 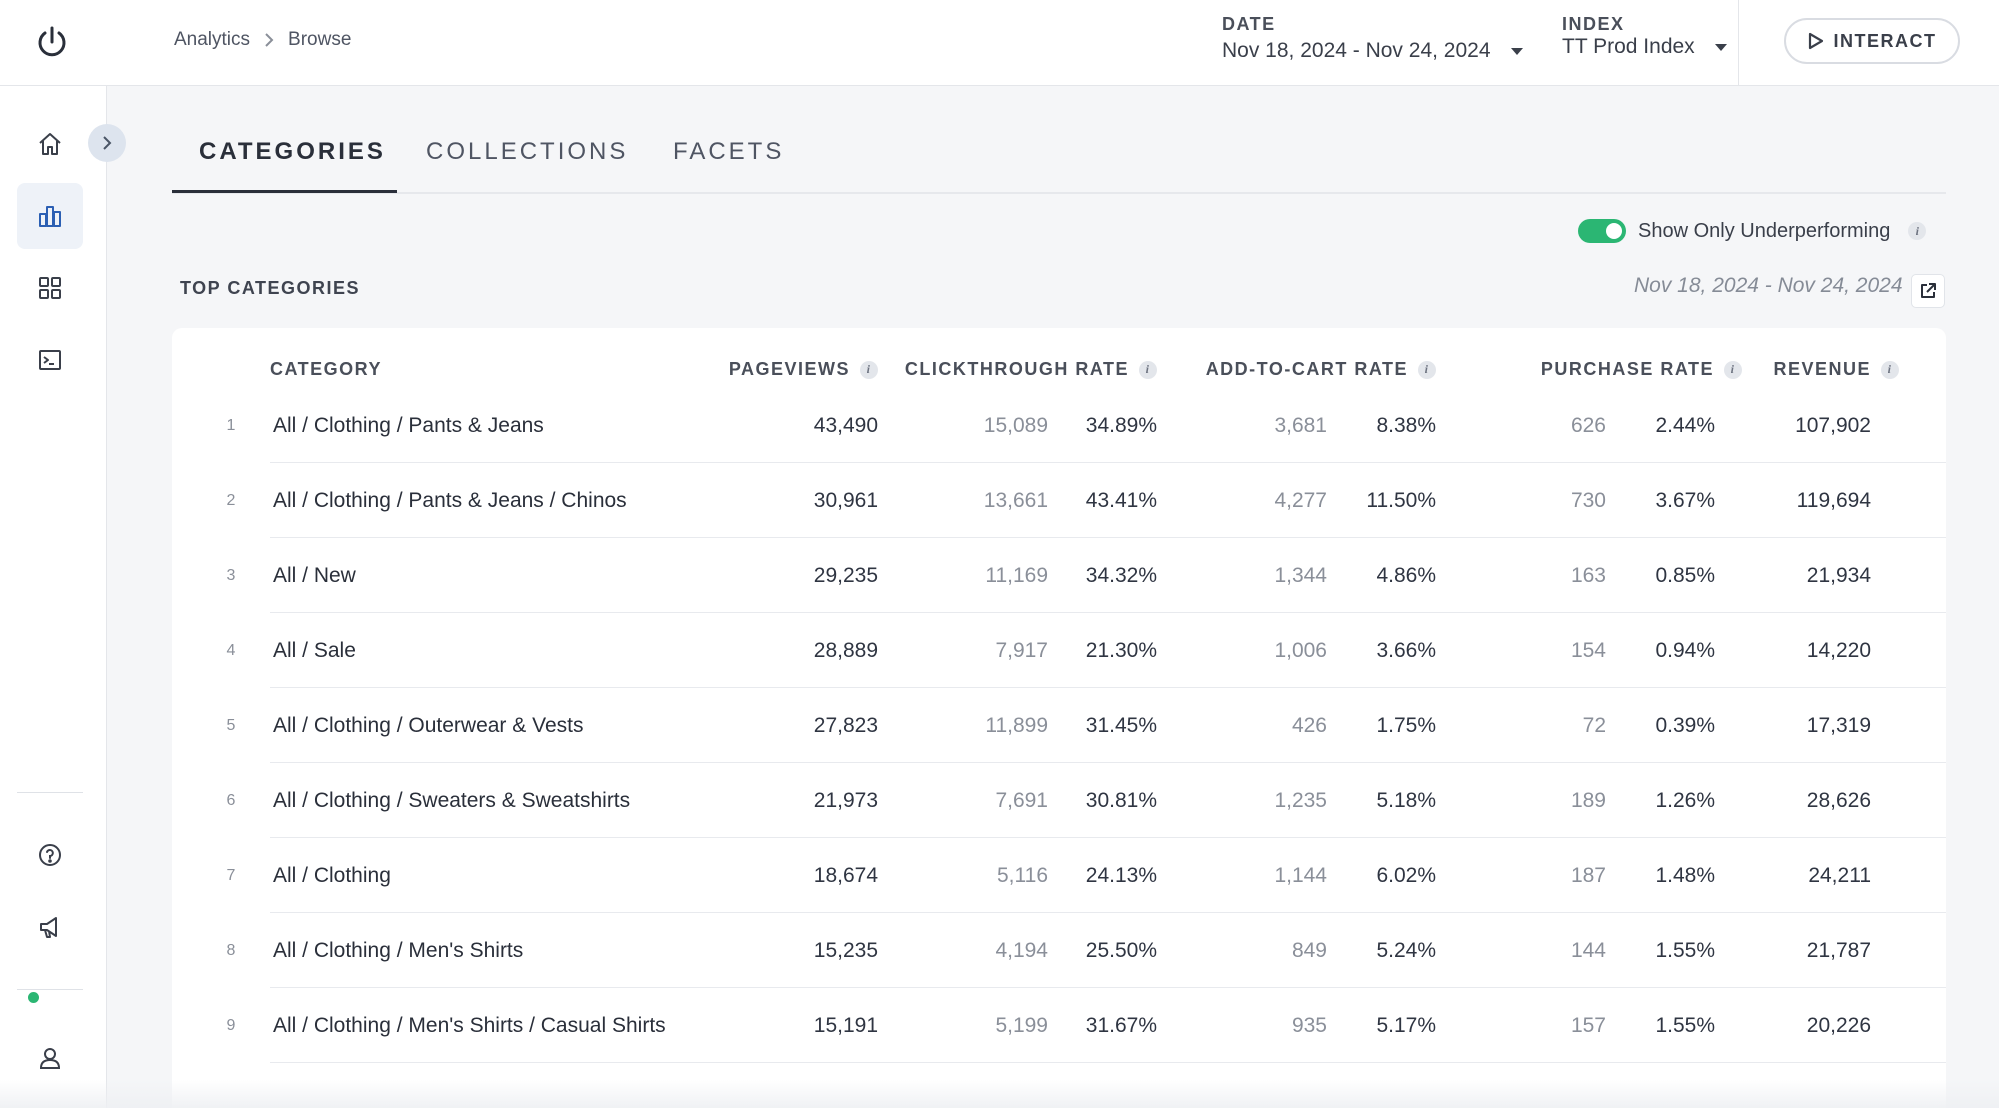 I want to click on index-dropdown: TT Prod Index, so click(x=1644, y=47).